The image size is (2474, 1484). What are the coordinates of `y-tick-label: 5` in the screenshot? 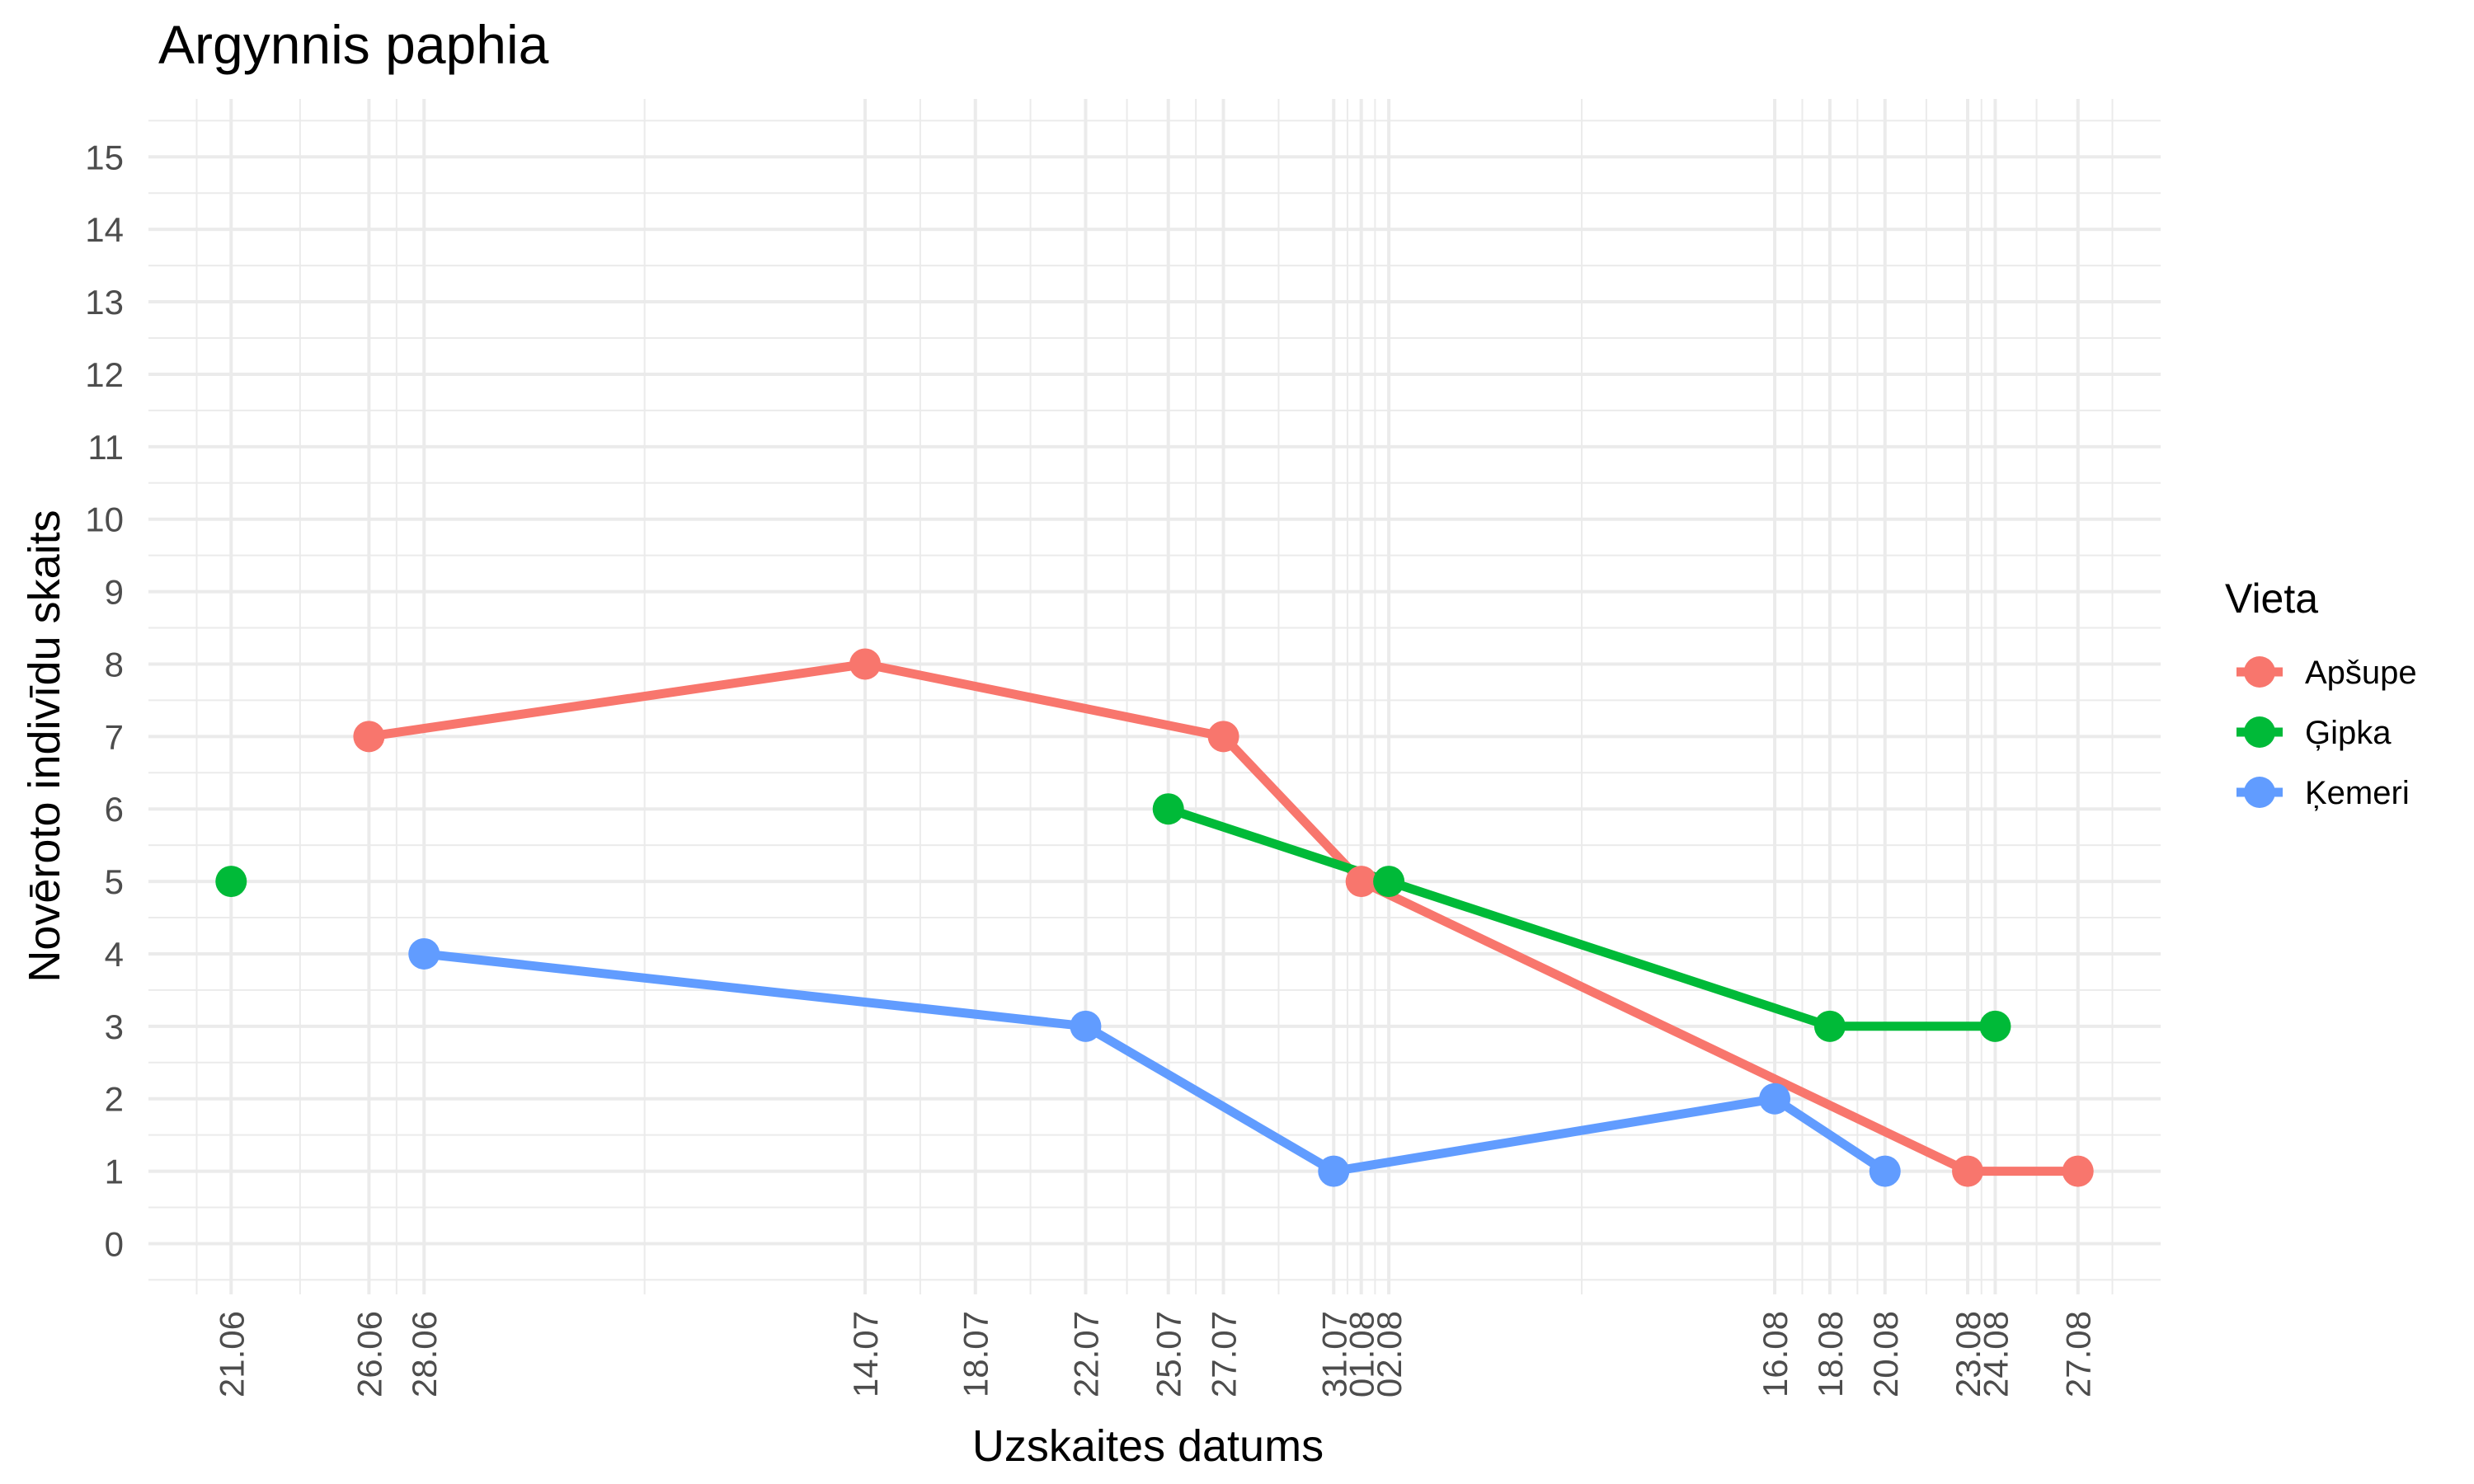 It's located at (114, 881).